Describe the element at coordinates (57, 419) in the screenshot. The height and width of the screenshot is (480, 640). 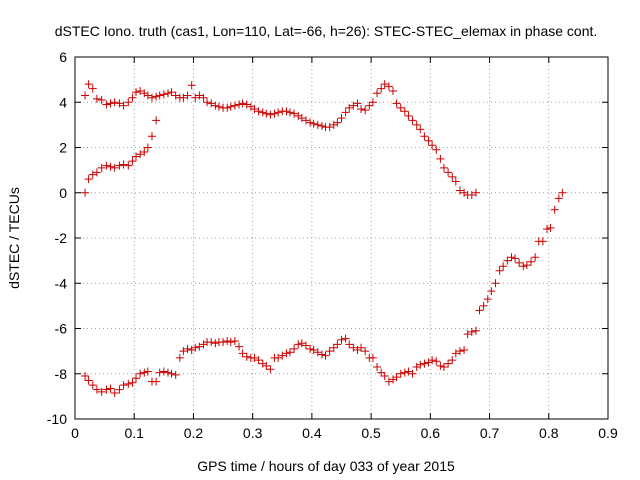
I see `y-tick-label: -10` at that location.